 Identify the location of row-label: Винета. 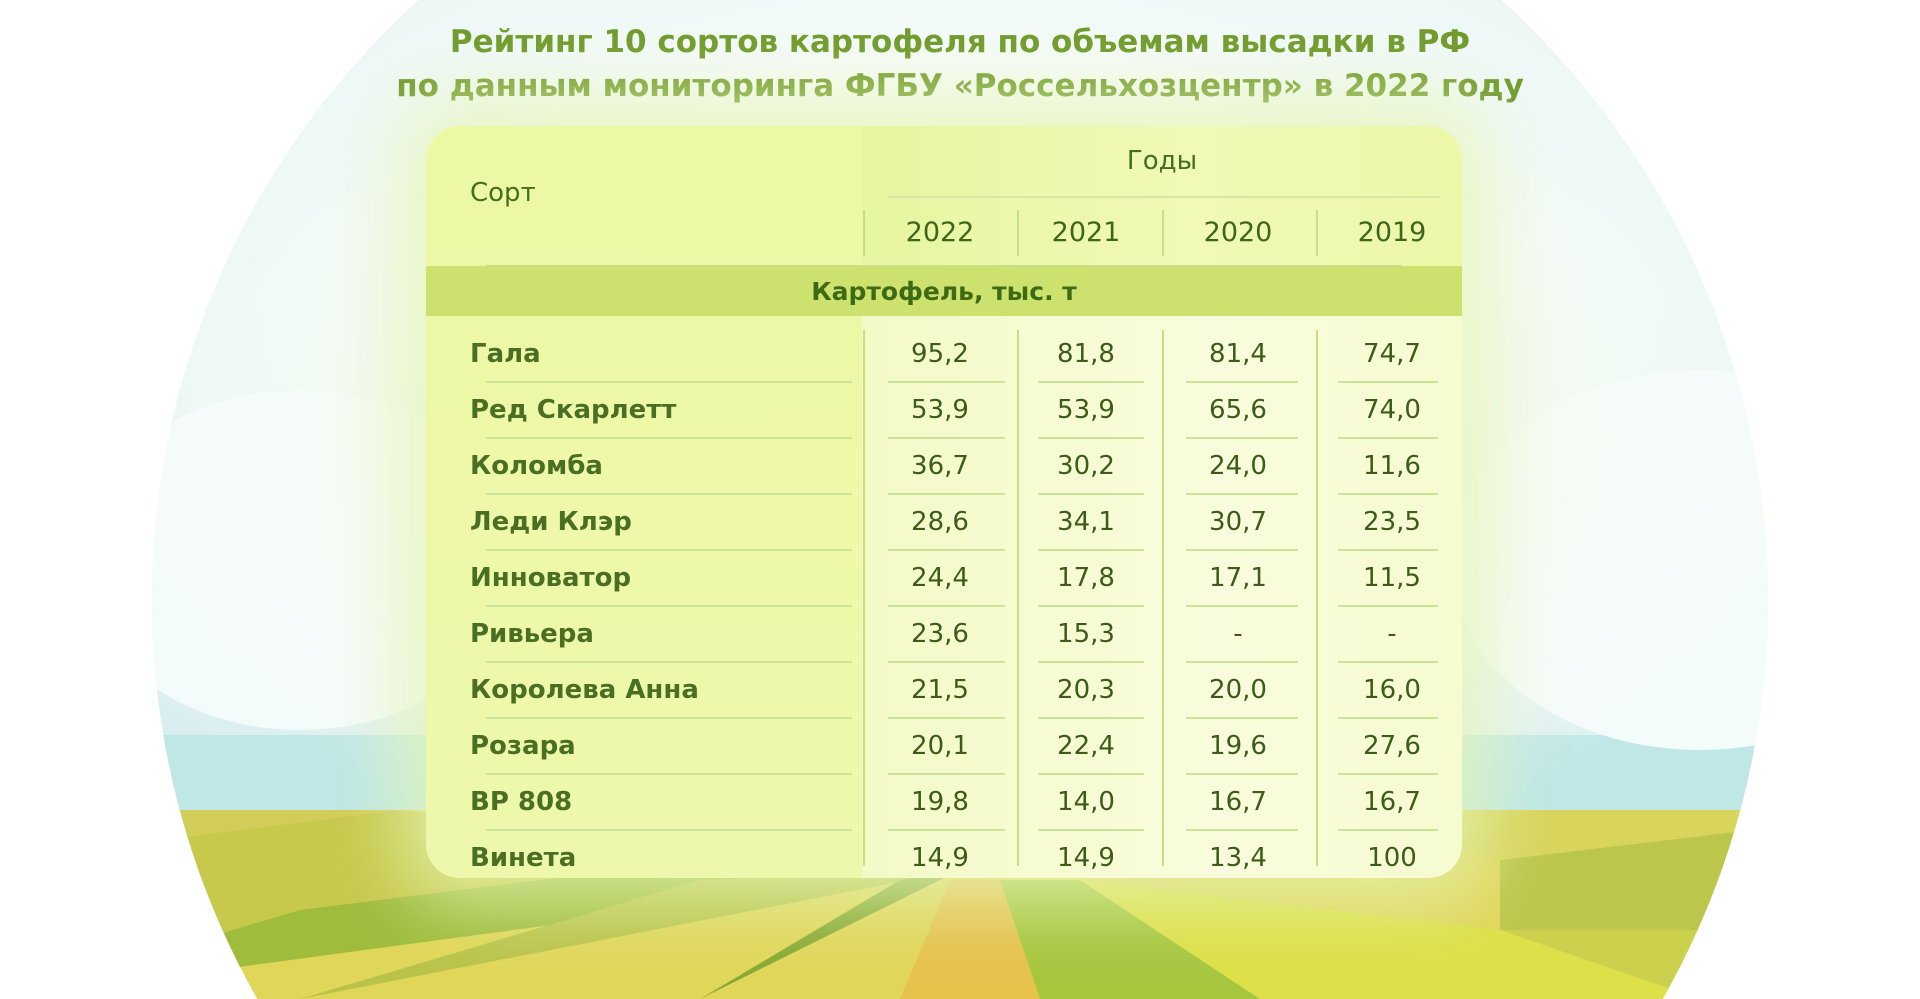
(523, 858).